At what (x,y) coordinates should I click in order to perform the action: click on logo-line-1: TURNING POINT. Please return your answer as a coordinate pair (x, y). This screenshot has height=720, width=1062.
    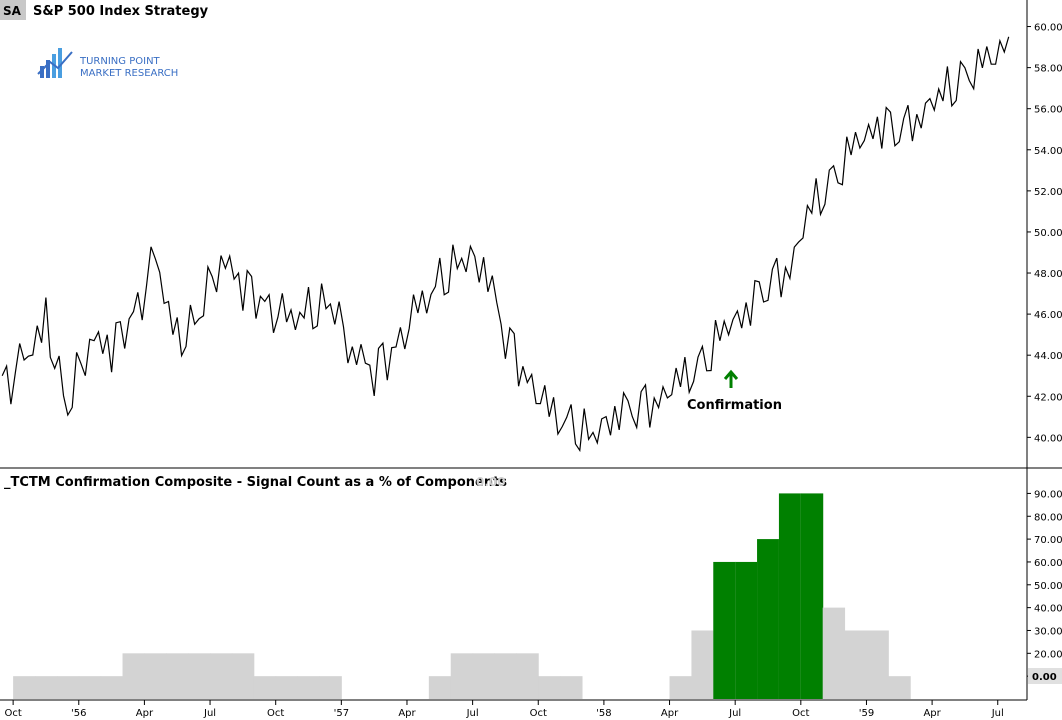
    Looking at the image, I should click on (120, 61).